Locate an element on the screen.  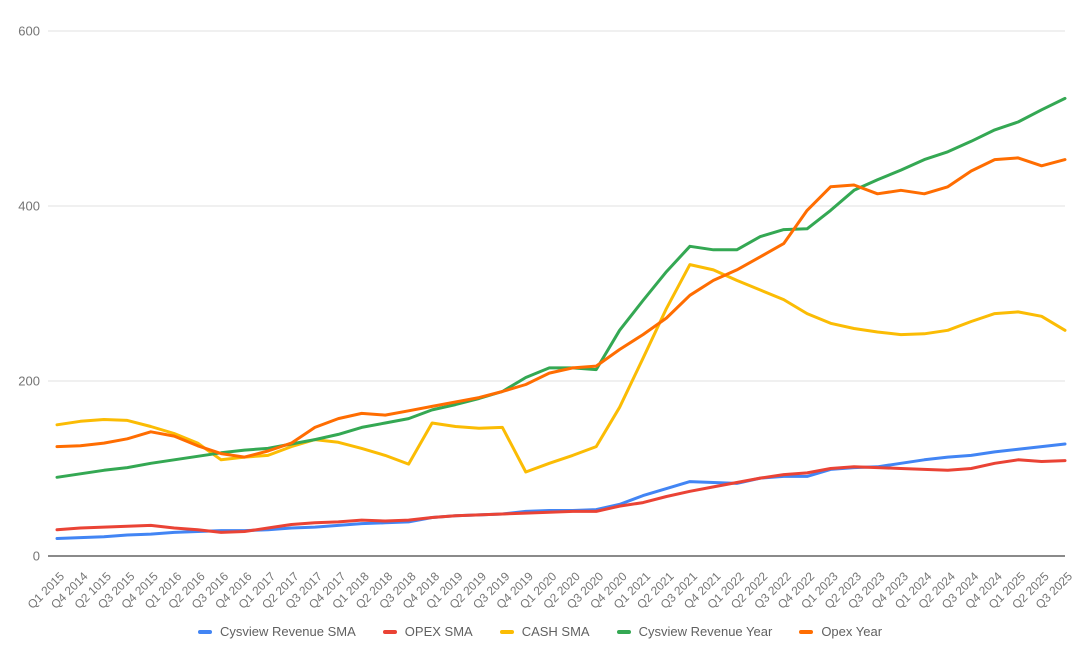
legend-swatch-orange-icon is located at coordinates (806, 631).